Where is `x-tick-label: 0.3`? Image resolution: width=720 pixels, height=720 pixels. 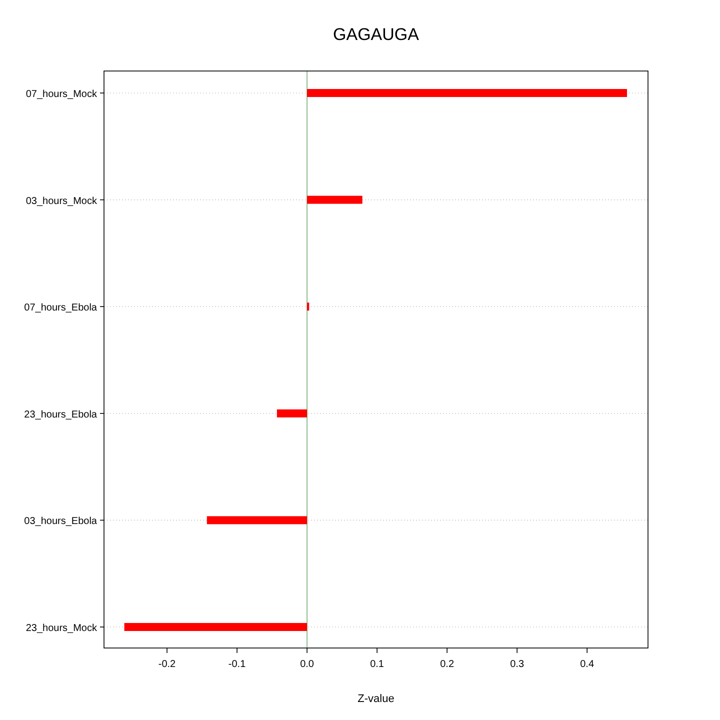
x-tick-label: 0.3 is located at coordinates (517, 664).